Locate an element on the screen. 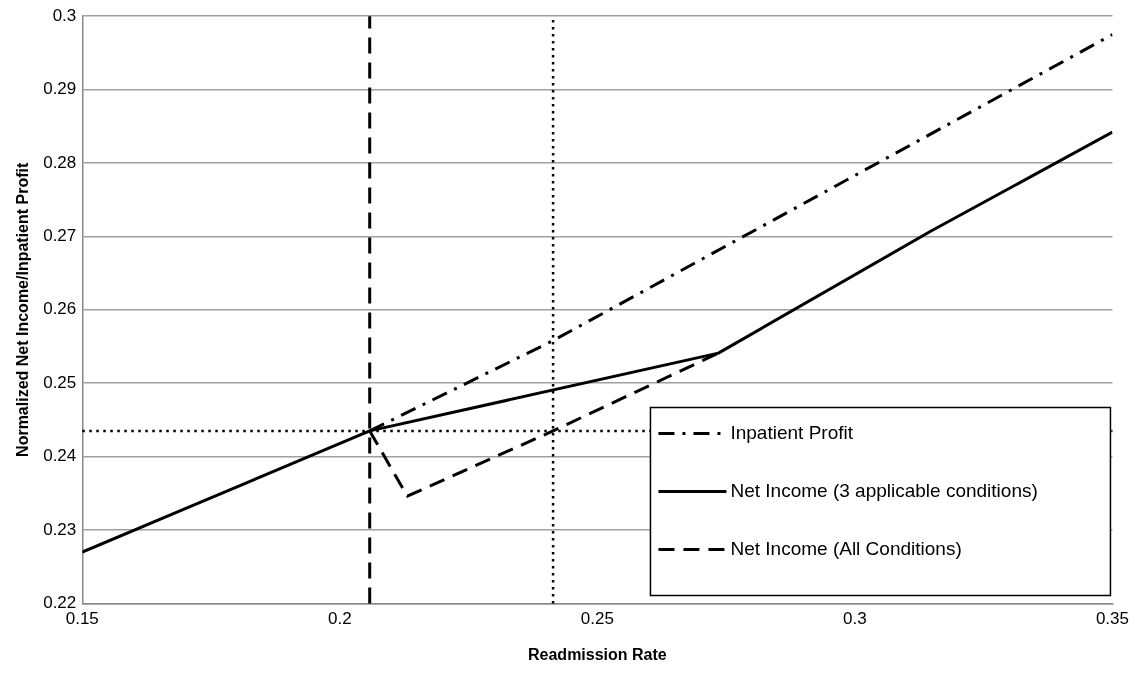 Image resolution: width=1135 pixels, height=673 pixels. legend-label: Inpatient Profit is located at coordinates (792, 432).